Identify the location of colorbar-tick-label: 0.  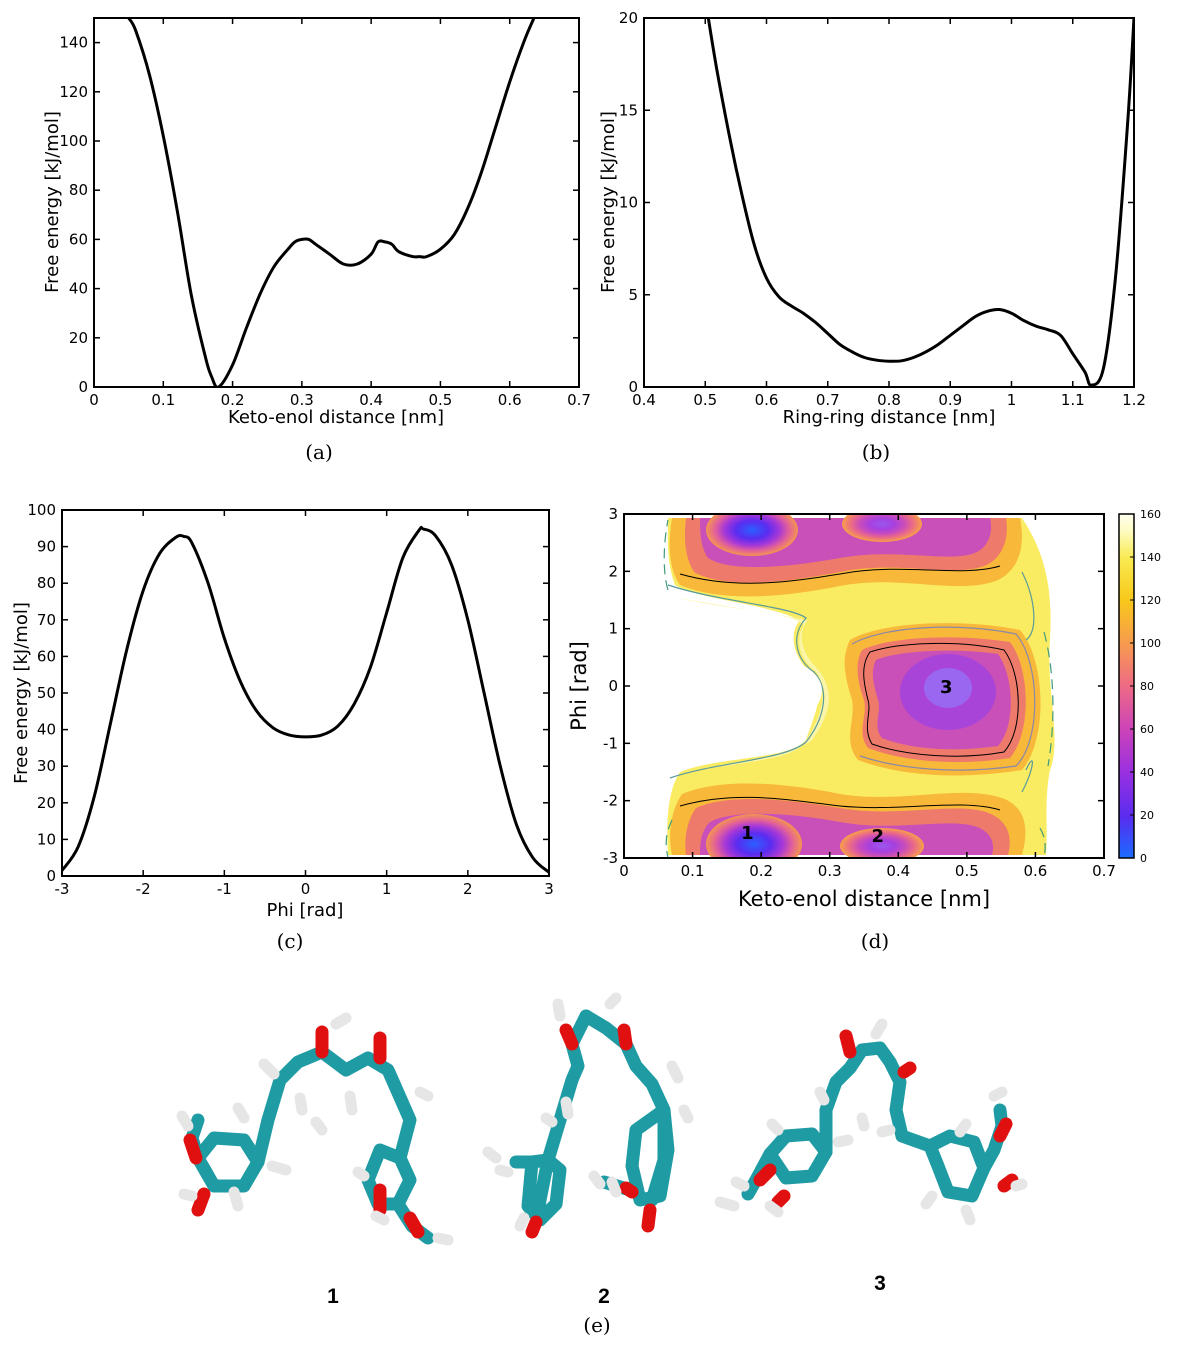
(1143, 858).